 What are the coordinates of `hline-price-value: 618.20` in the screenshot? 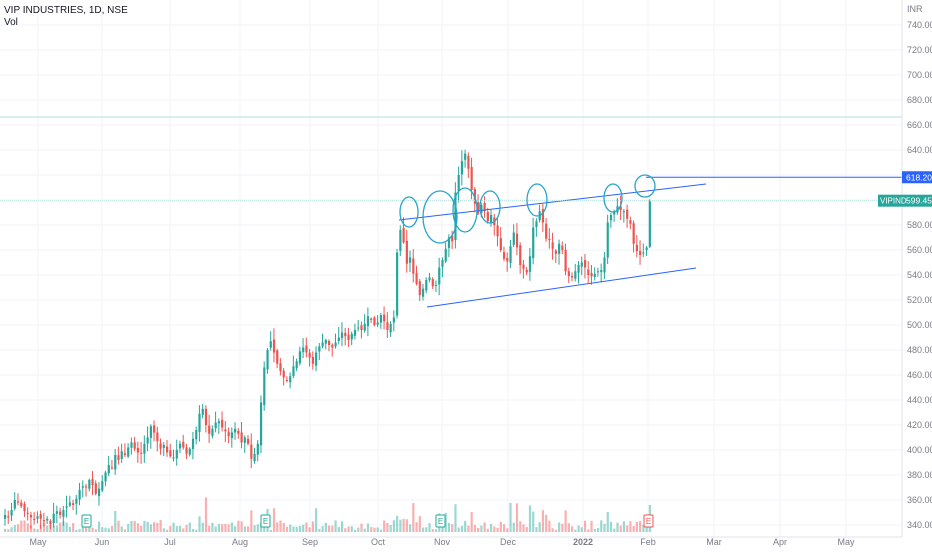 It's located at (919, 177).